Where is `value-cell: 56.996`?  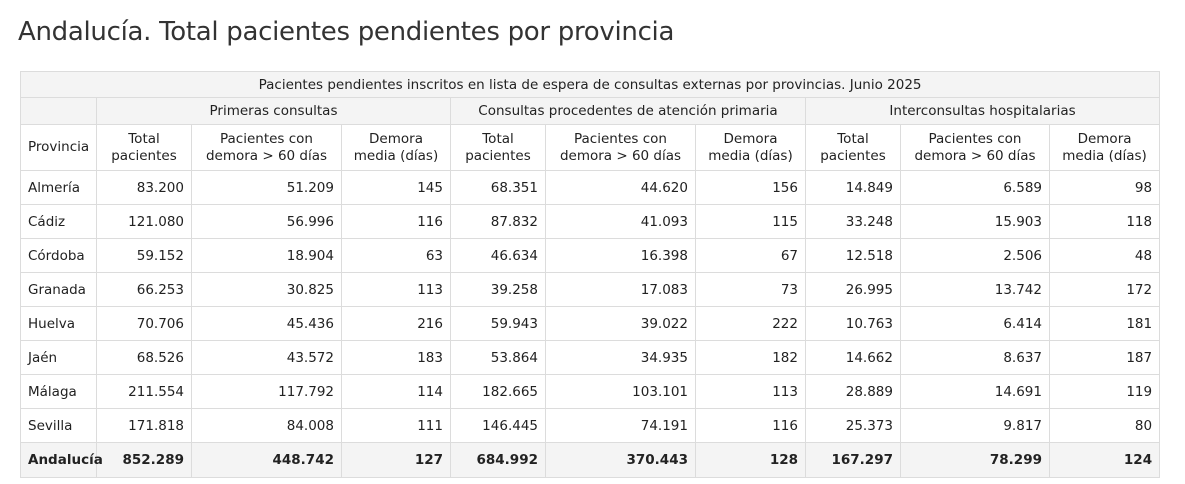 value-cell: 56.996 is located at coordinates (266, 221).